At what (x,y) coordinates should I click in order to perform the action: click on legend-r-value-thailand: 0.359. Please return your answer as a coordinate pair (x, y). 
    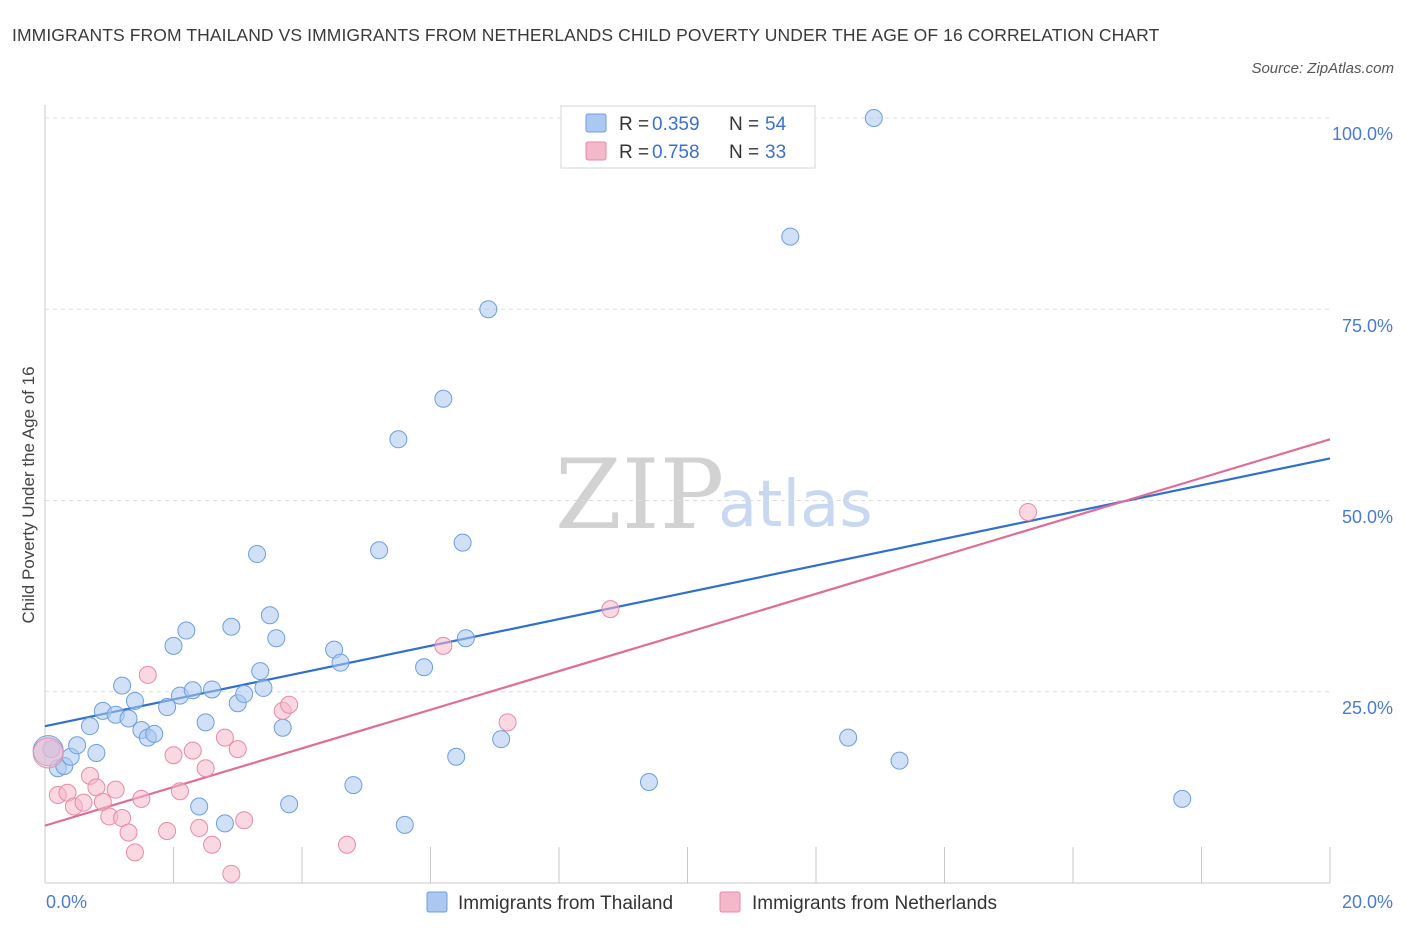
    Looking at the image, I should click on (676, 124).